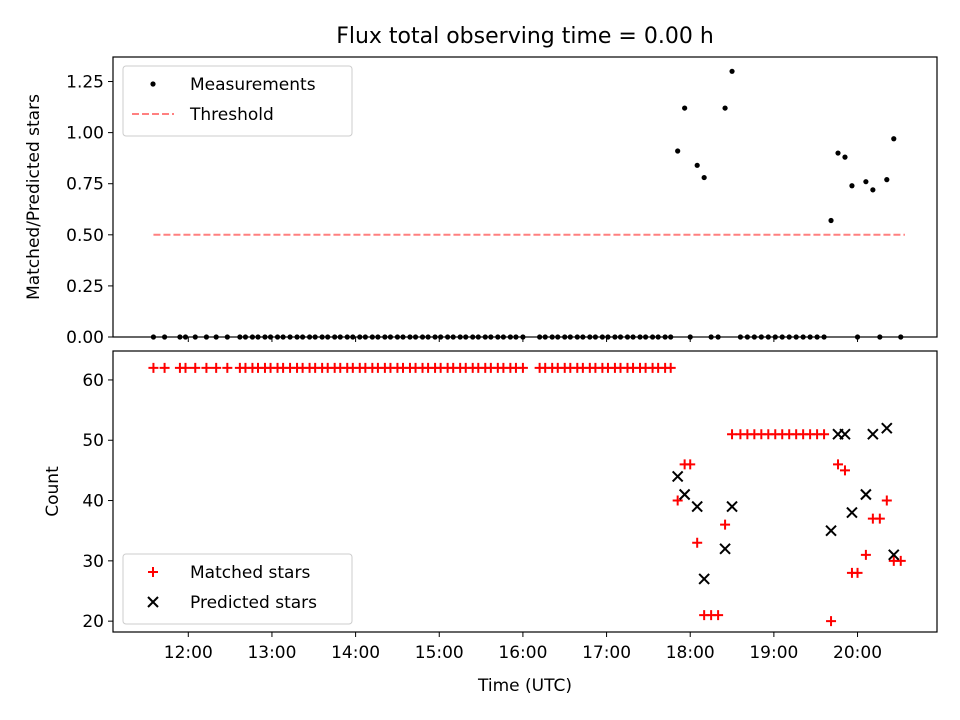 The height and width of the screenshot is (720, 960). I want to click on top-chart-title: Flux total observing time = 0.00 h, so click(525, 36).